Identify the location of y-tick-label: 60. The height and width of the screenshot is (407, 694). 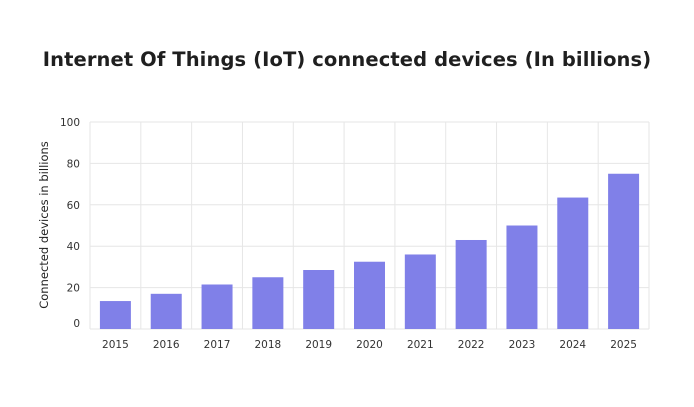
(73, 206).